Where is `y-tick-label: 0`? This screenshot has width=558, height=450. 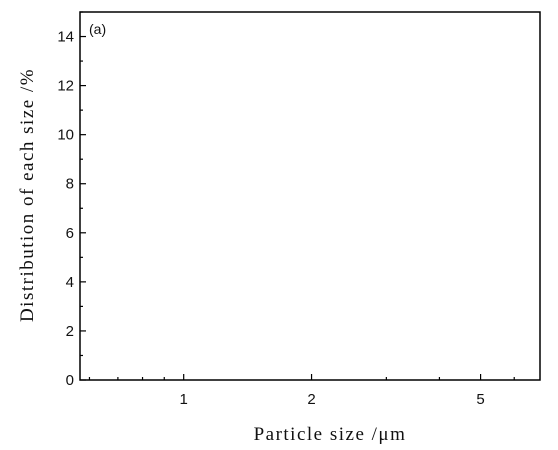
y-tick-label: 0 is located at coordinates (70, 380).